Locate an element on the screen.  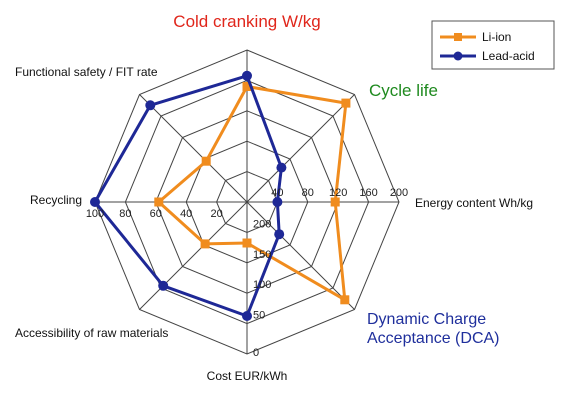
axis-label-cost-eur-kwh: Cost EUR/kWh is located at coordinates (247, 376).